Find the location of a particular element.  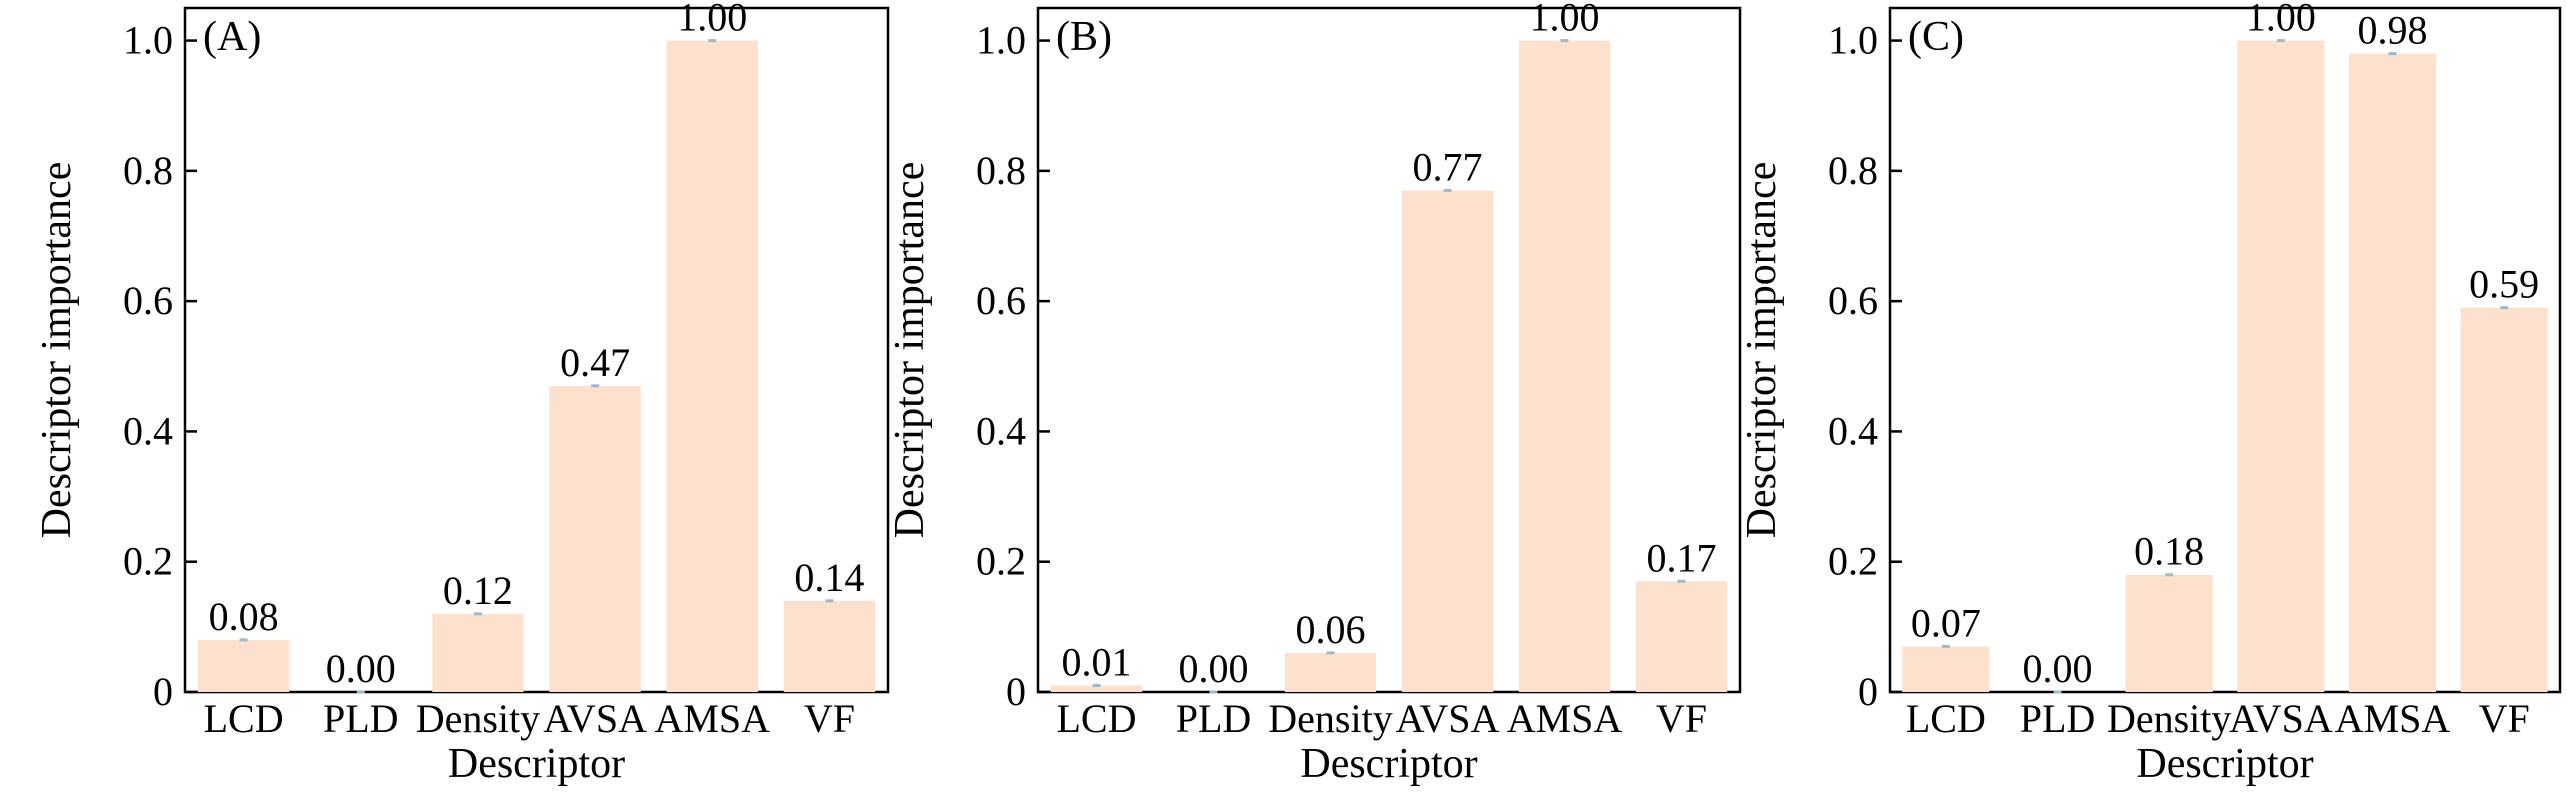

data-label: 0.47 is located at coordinates (595, 362).